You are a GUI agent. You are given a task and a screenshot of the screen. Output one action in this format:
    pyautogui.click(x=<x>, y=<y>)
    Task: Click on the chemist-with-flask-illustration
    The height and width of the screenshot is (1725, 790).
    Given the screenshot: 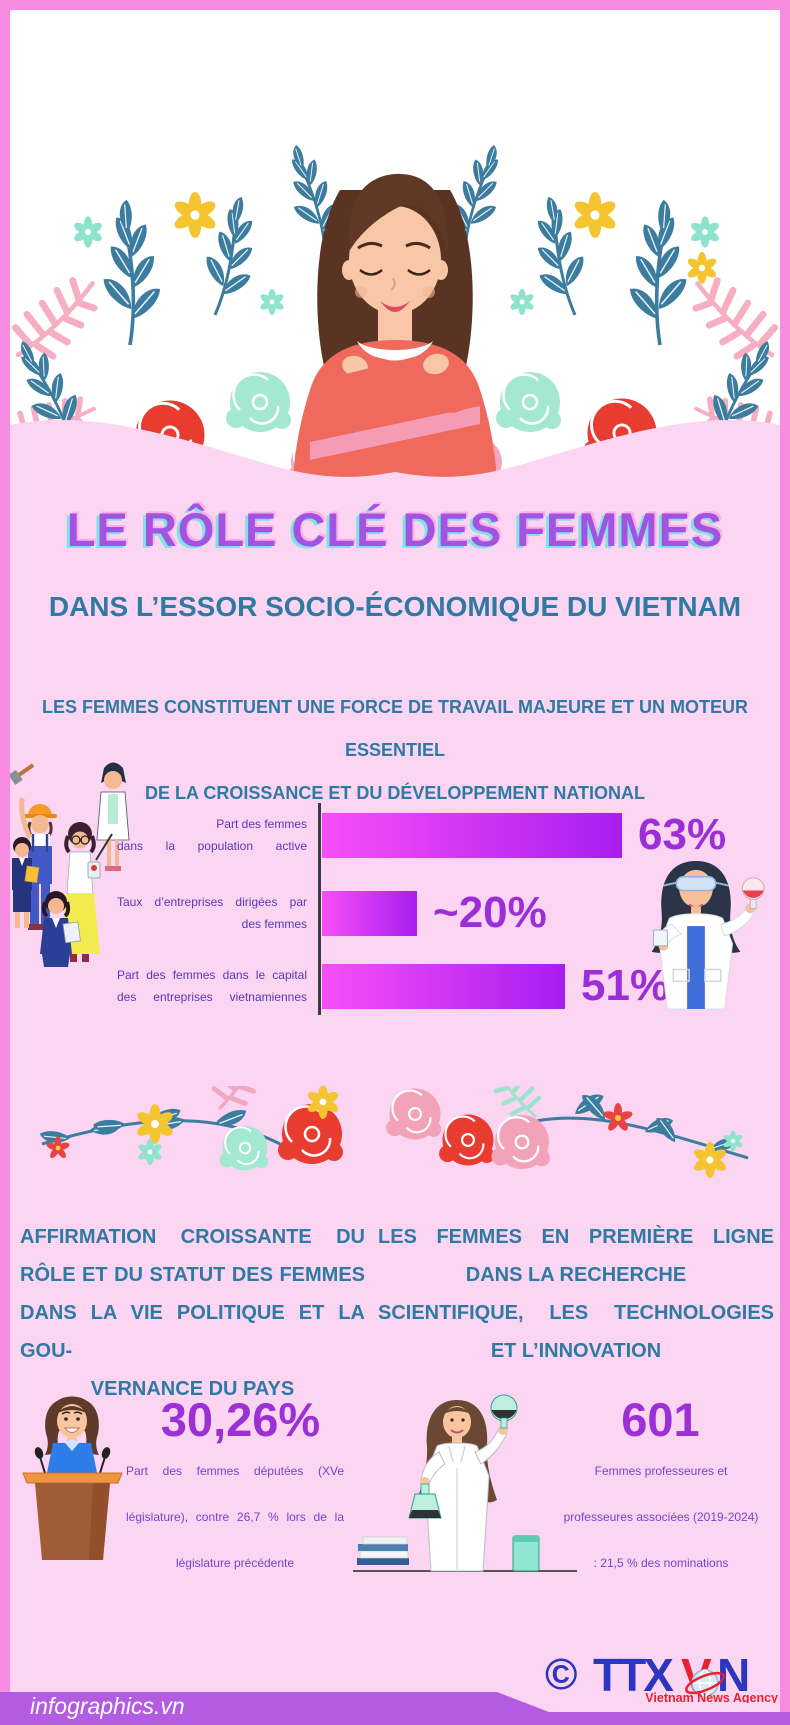 What is the action you would take?
    pyautogui.click(x=708, y=935)
    